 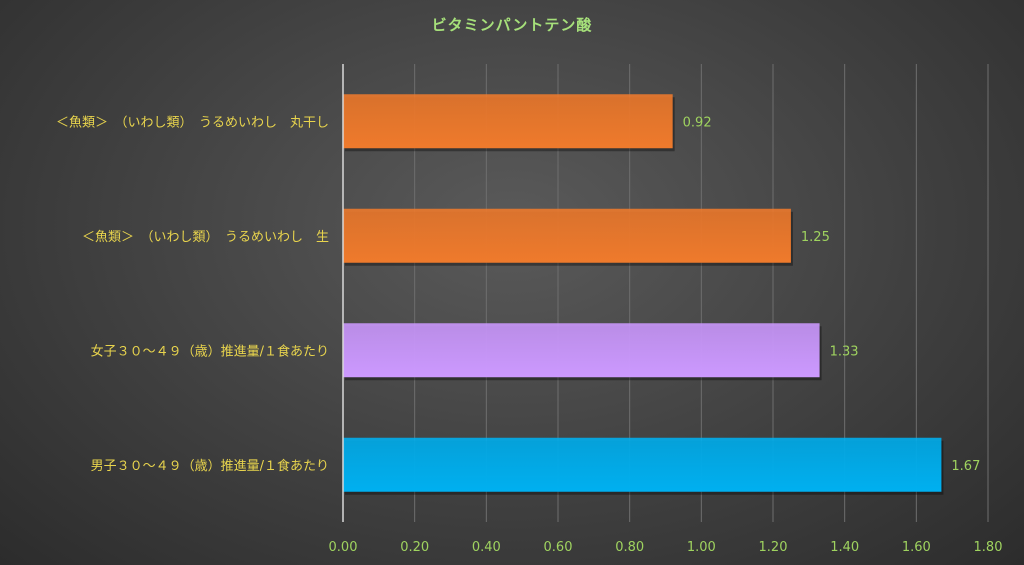 I want to click on chart-title: ビタミンパントテン酸, so click(x=512, y=25).